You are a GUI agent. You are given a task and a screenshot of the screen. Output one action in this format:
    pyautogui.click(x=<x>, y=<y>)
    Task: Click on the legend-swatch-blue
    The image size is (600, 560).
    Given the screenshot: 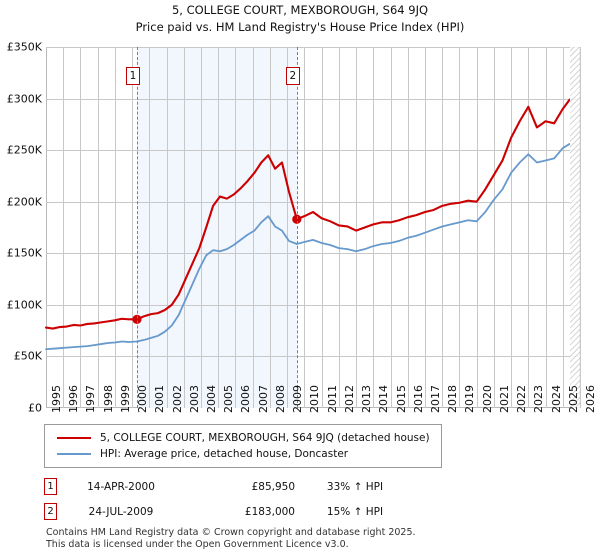 What is the action you would take?
    pyautogui.click(x=74, y=454)
    